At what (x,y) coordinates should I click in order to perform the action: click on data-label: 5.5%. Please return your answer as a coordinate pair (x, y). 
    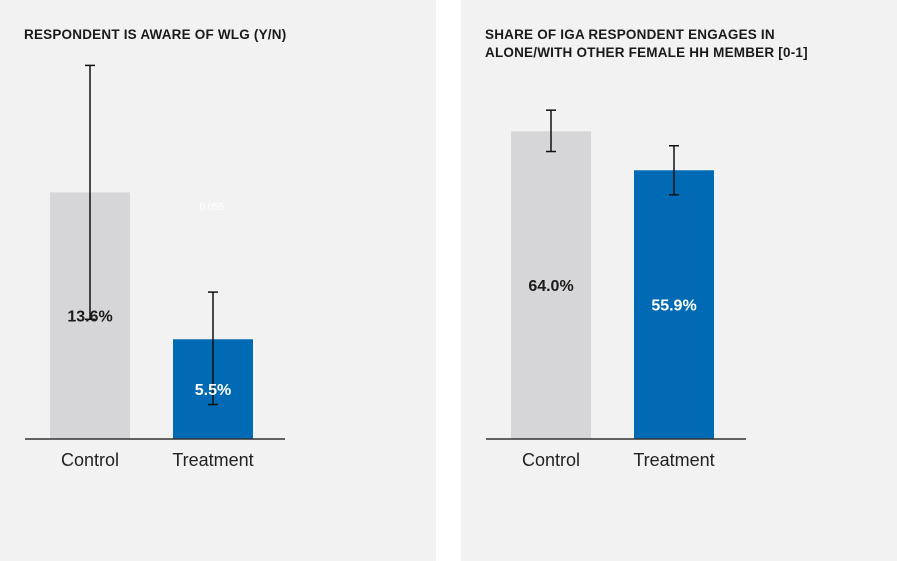
    Looking at the image, I should click on (213, 390).